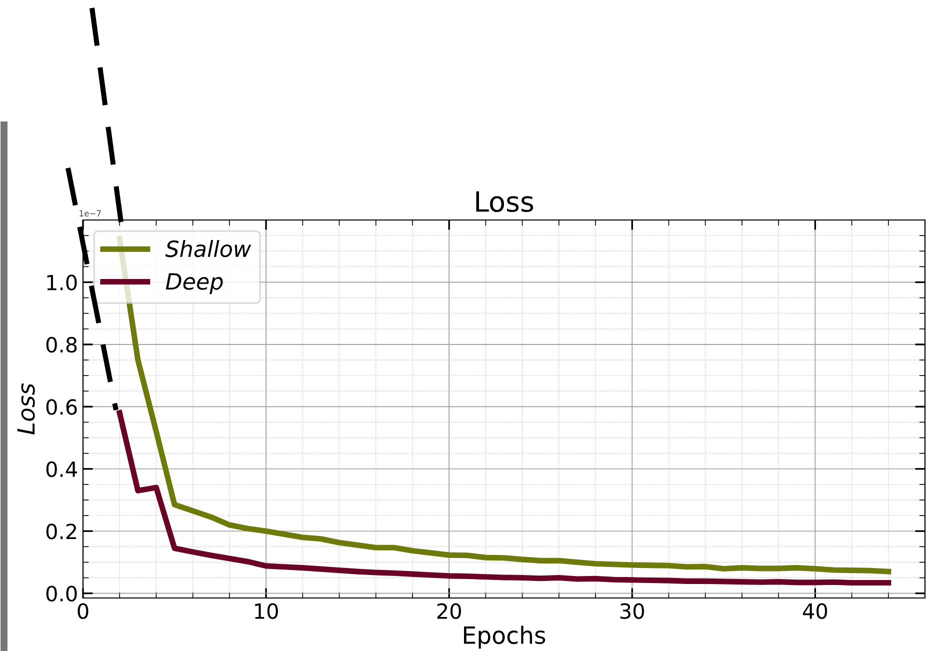 Image resolution: width=927 pixels, height=651 pixels. I want to click on x-tick-label: 10, so click(266, 611).